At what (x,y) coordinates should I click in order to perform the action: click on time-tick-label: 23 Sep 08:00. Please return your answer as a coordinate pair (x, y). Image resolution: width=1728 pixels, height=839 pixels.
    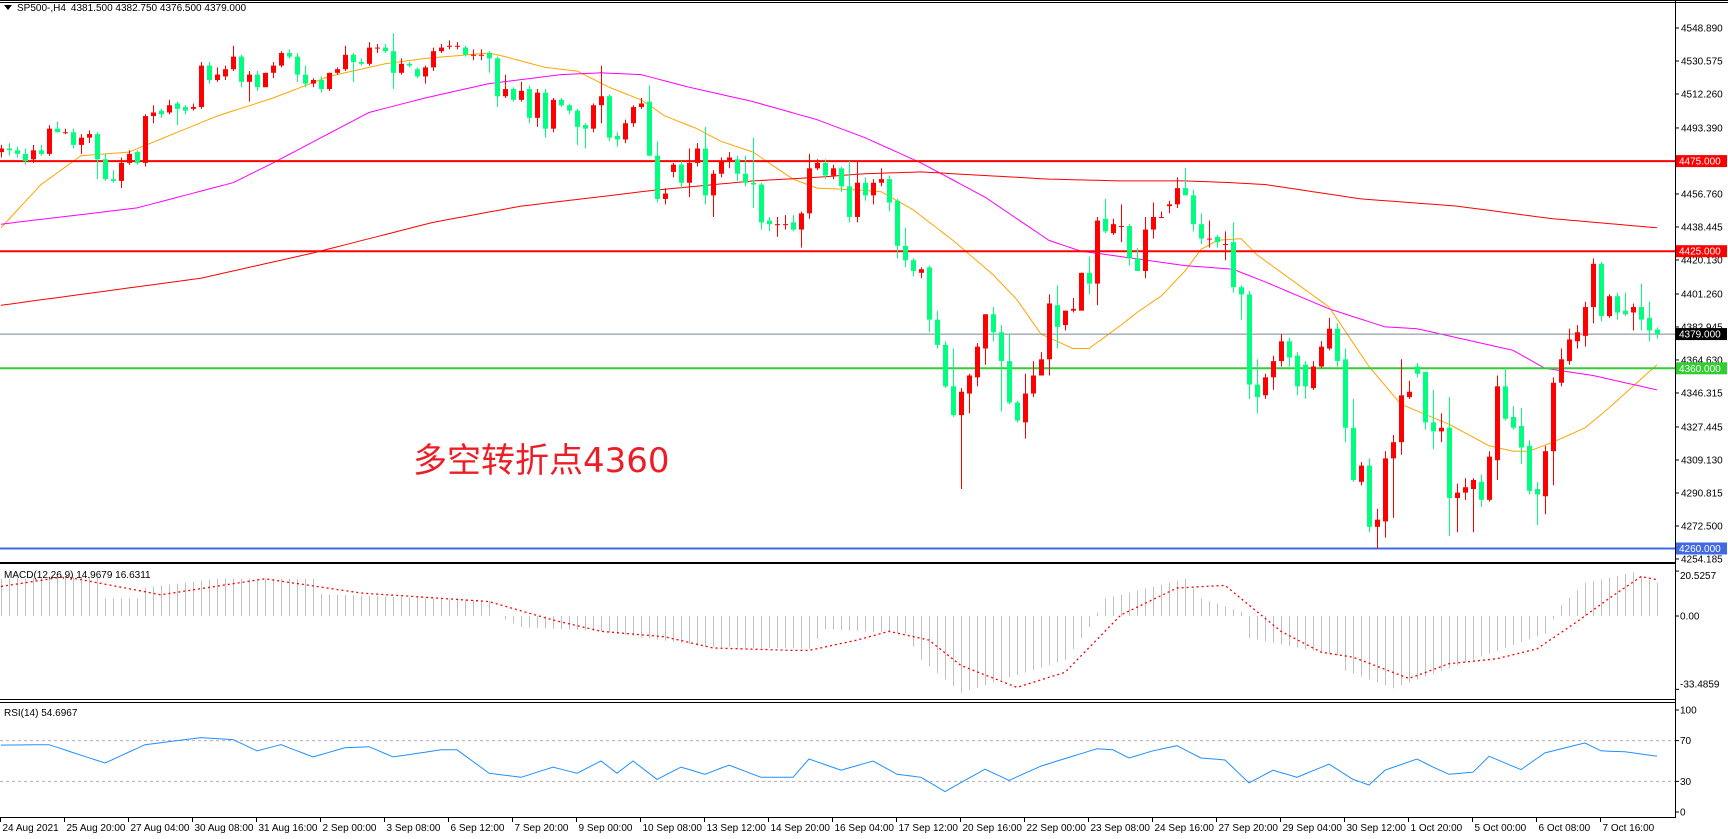
    Looking at the image, I should click on (1121, 828).